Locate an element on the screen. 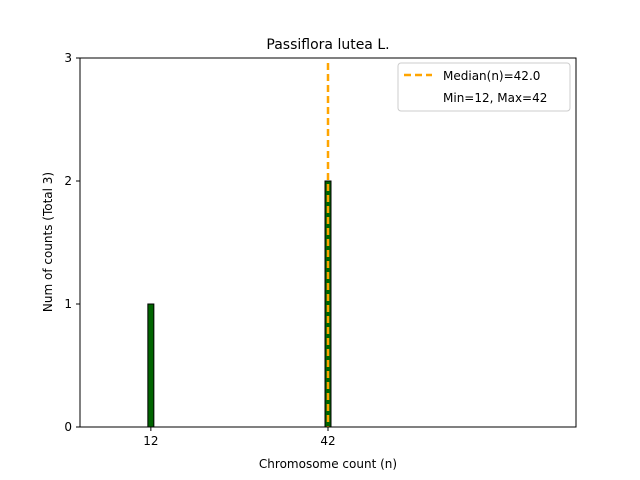 Image resolution: width=640 pixels, height=480 pixels. x-tick-label: 42 is located at coordinates (327, 441).